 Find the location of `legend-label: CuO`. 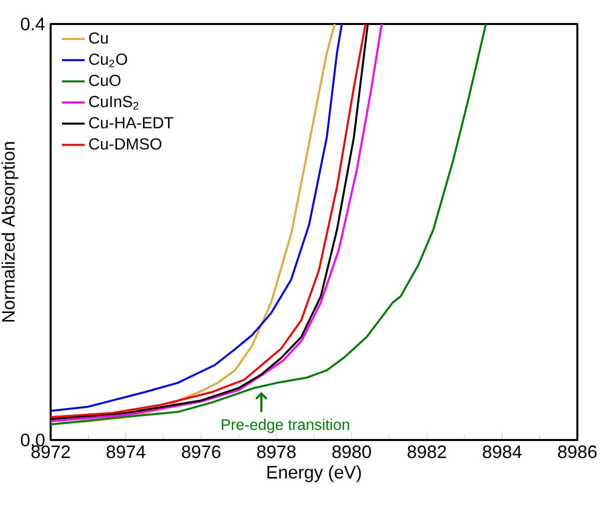

legend-label: CuO is located at coordinates (104, 80).